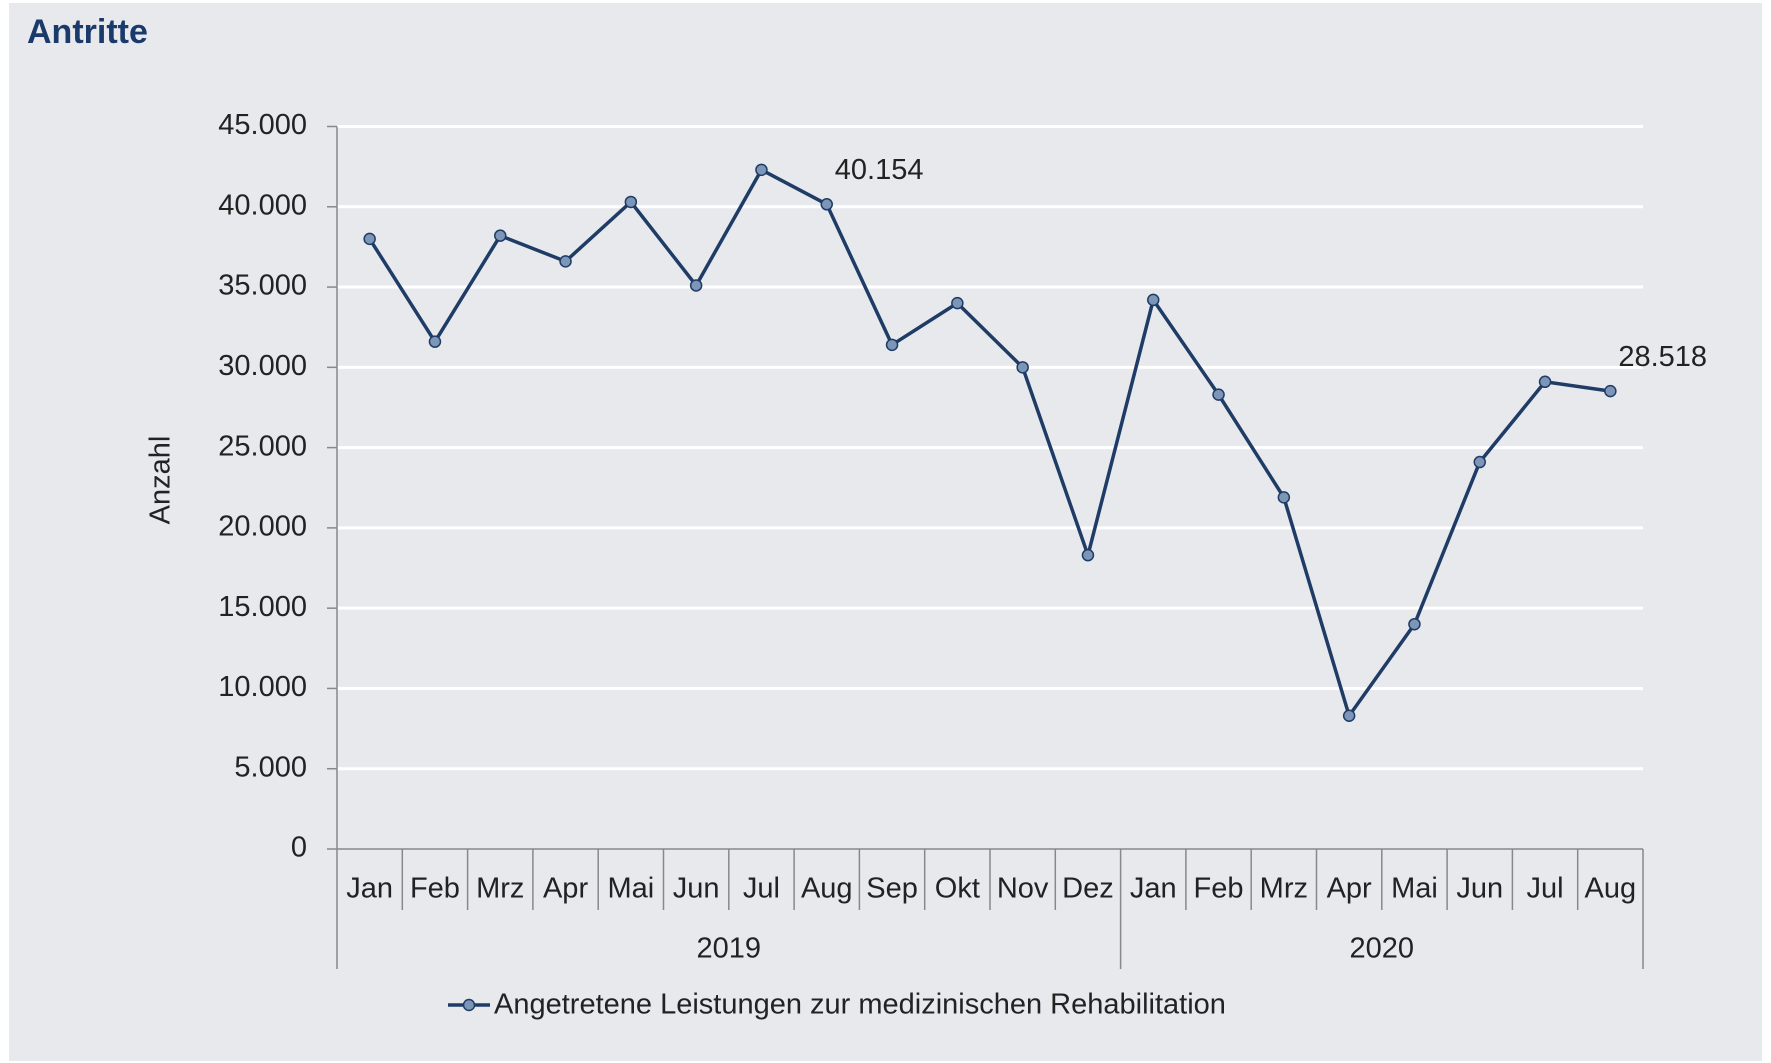 Image resolution: width=1771 pixels, height=1063 pixels. What do you see at coordinates (1088, 889) in the screenshot?
I see `x-tick-label: Dez` at bounding box center [1088, 889].